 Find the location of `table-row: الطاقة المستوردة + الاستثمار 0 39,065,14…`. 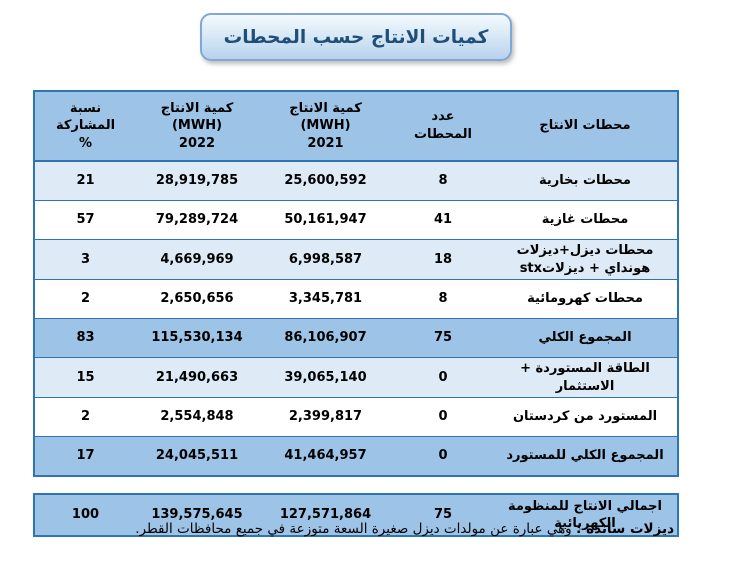

table-row: الطاقة المستوردة + الاستثمار 0 39,065,14… is located at coordinates (356, 378).